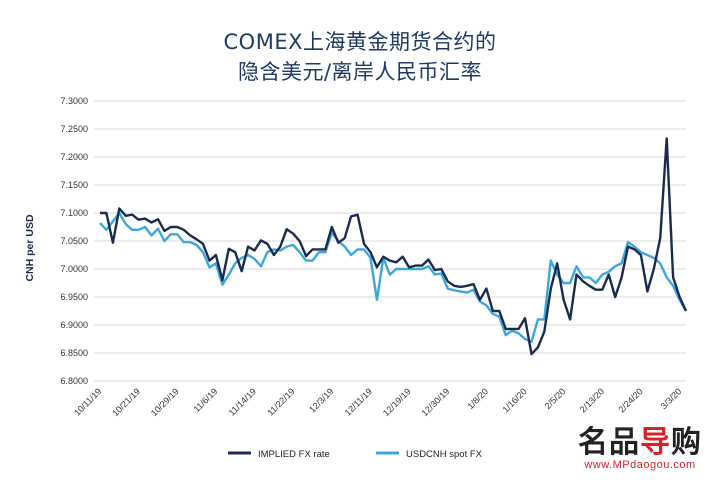 The image size is (720, 500). What do you see at coordinates (294, 454) in the screenshot?
I see `legend-label-implied: IMPLIED FX rate` at bounding box center [294, 454].